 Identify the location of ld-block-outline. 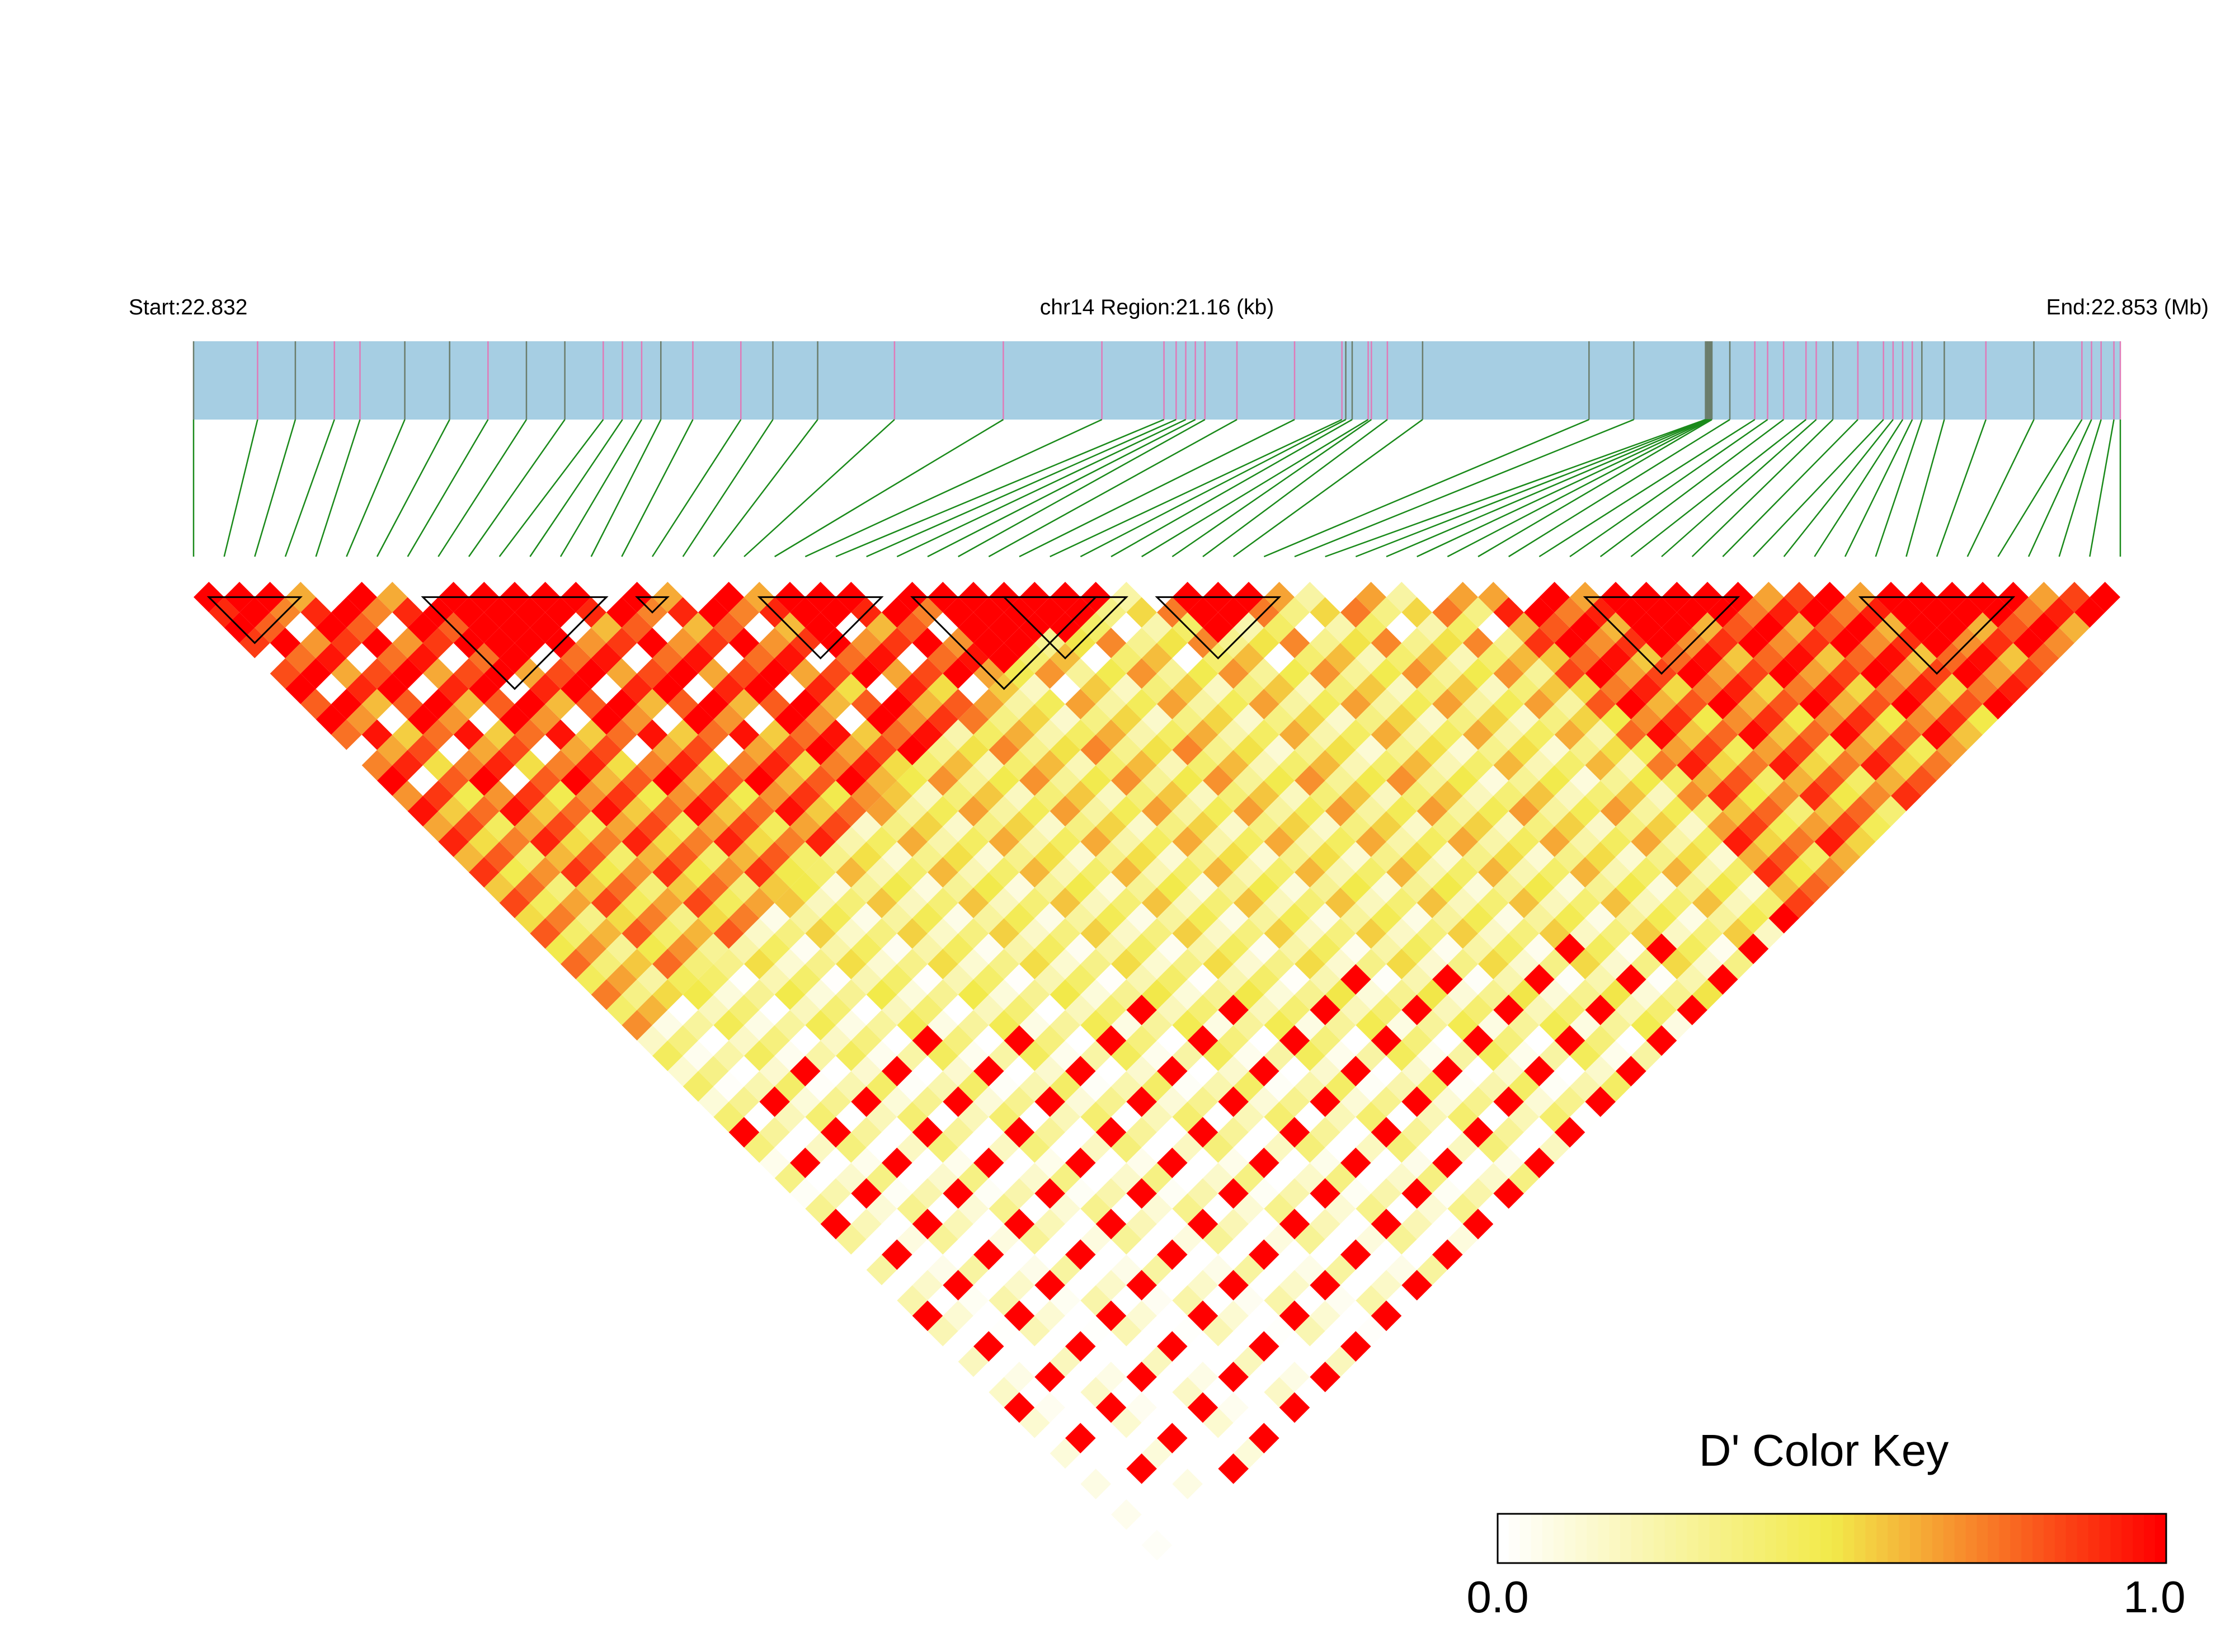
(1937, 635).